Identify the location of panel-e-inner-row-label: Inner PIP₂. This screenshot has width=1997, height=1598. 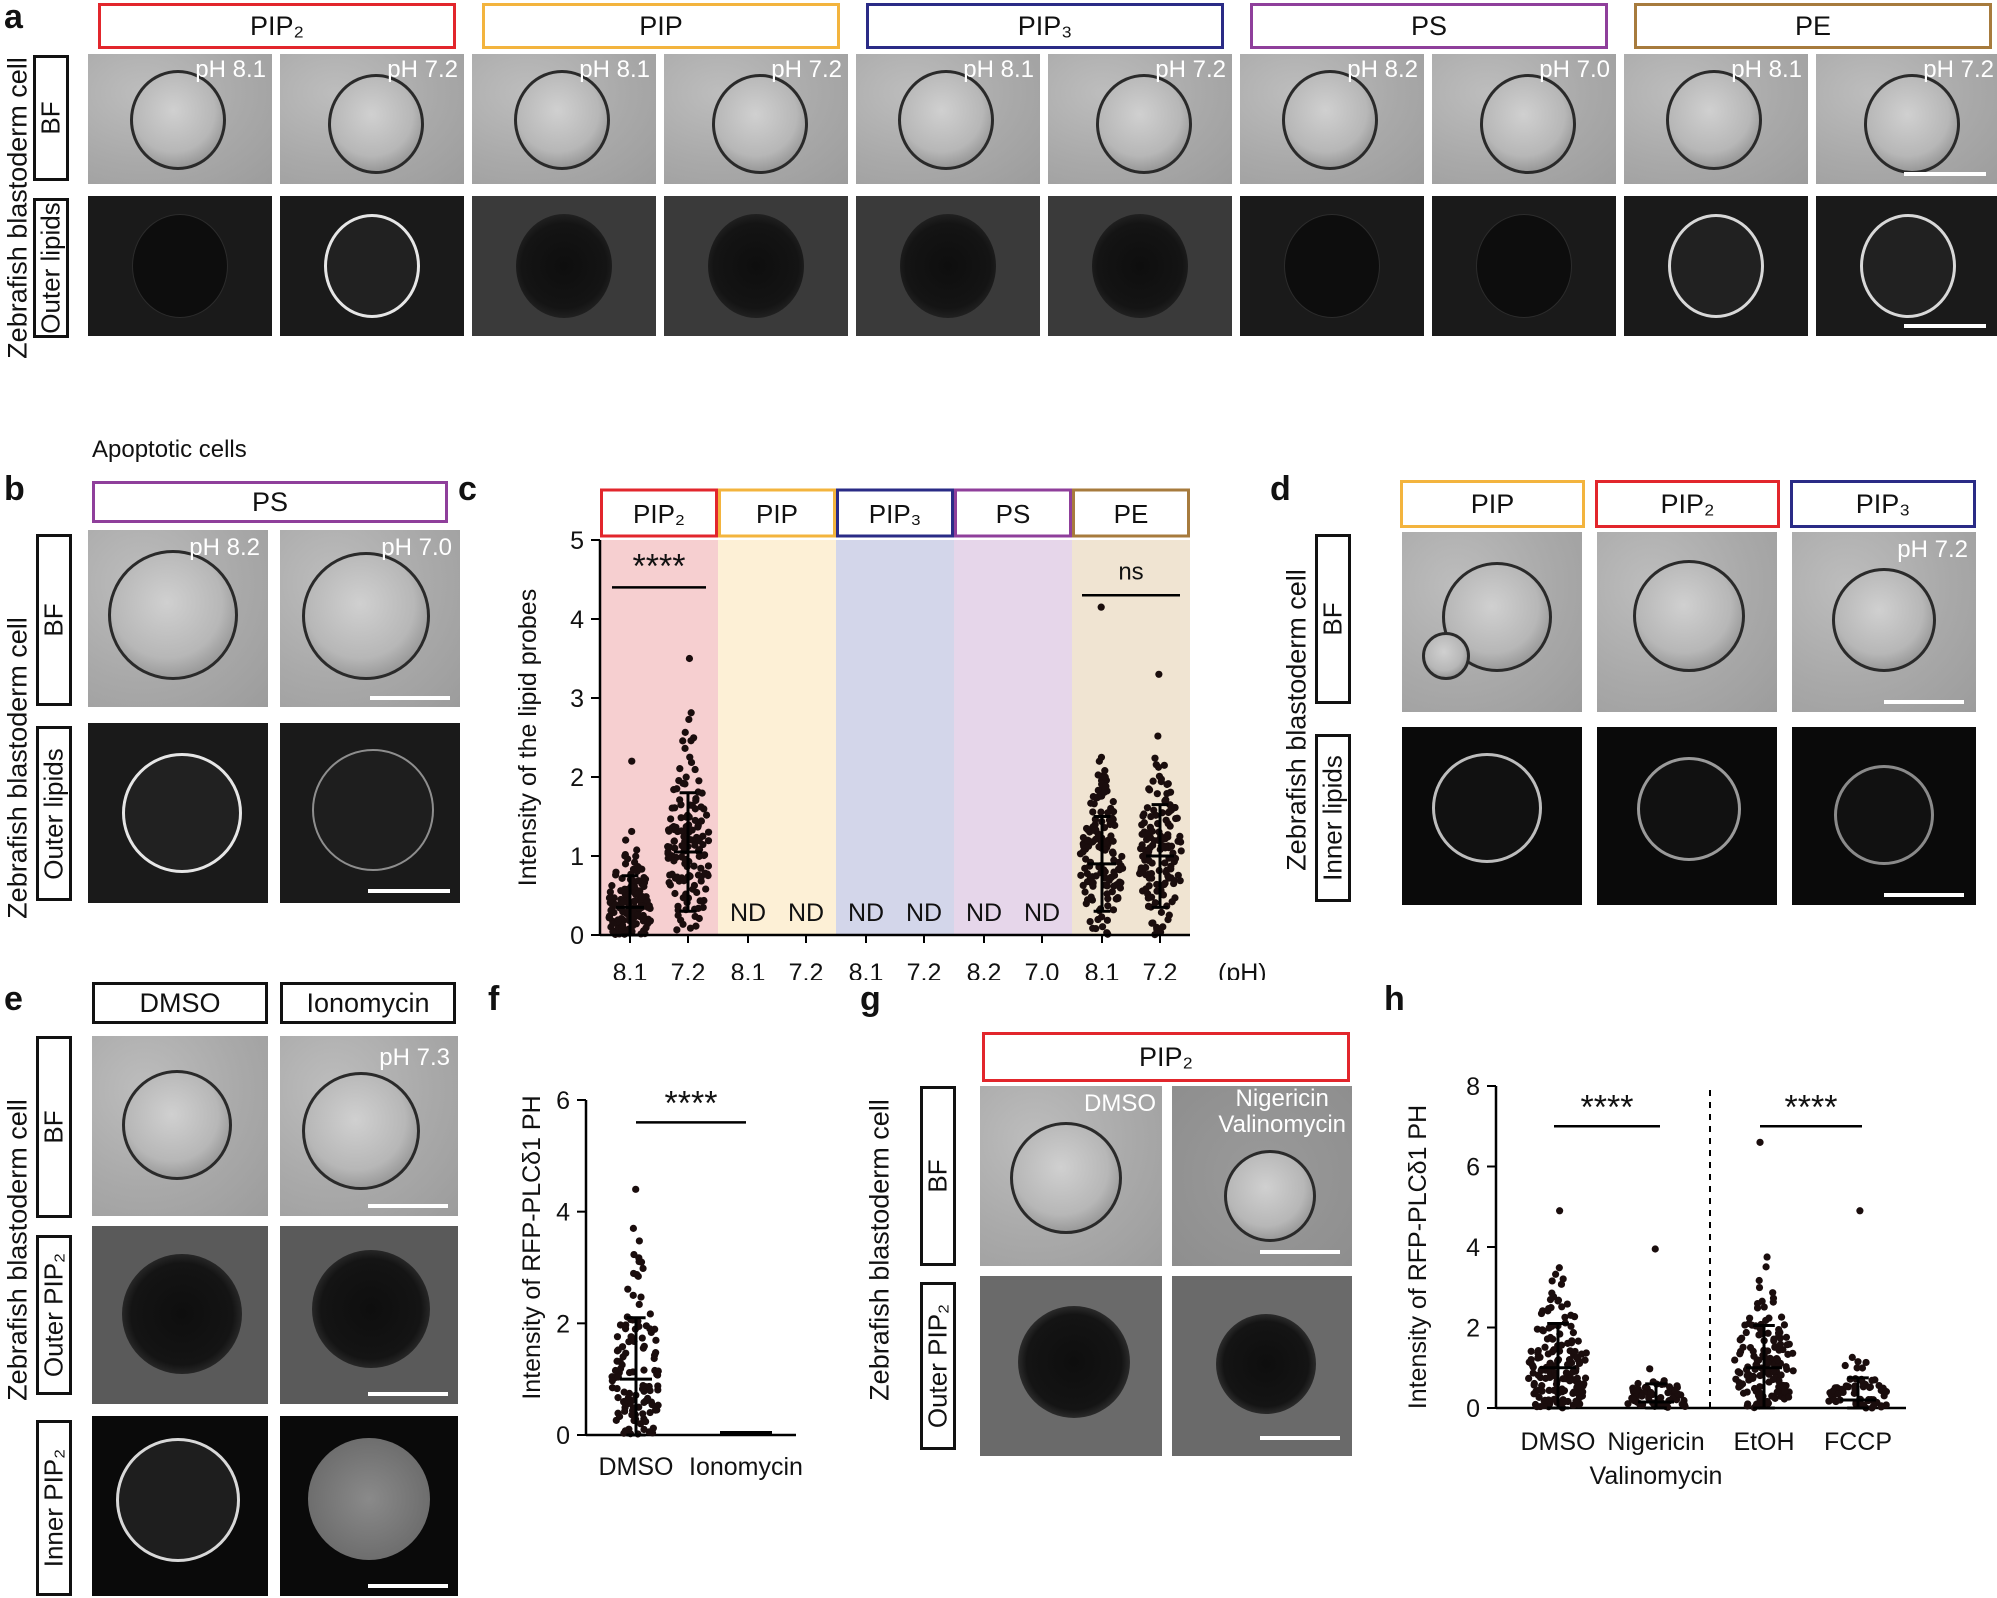
(54, 1508).